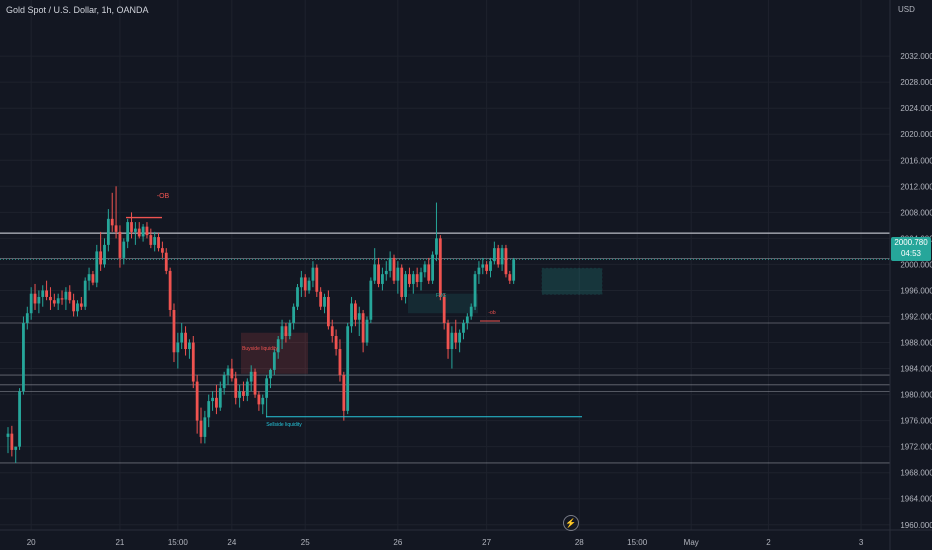 This screenshot has width=932, height=550. I want to click on y-tick-label: 2024.000, so click(916, 108).